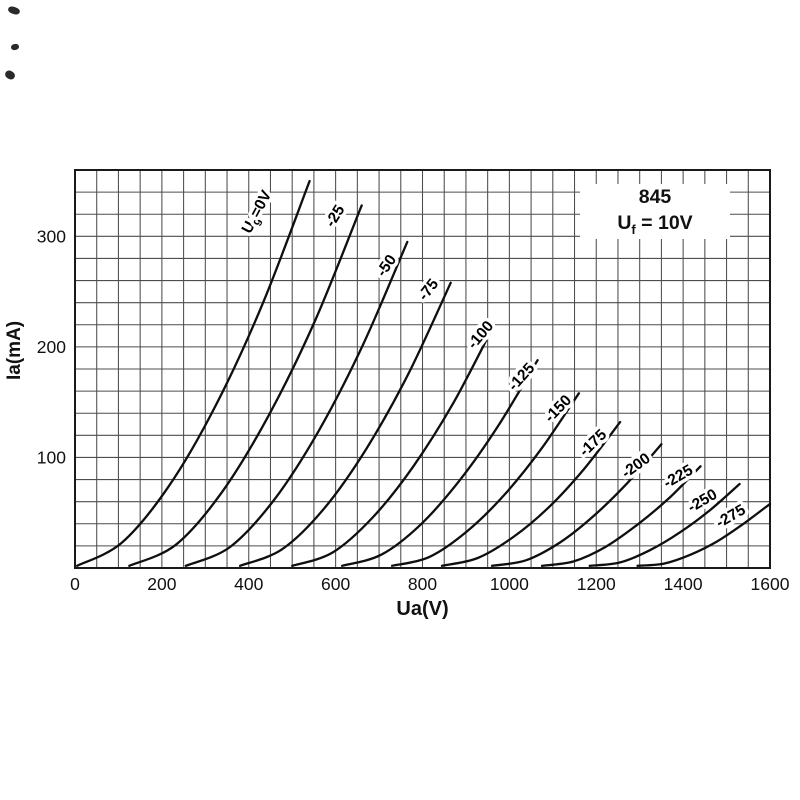 Image resolution: width=800 pixels, height=800 pixels. I want to click on curve-ug--200, so click(576, 505).